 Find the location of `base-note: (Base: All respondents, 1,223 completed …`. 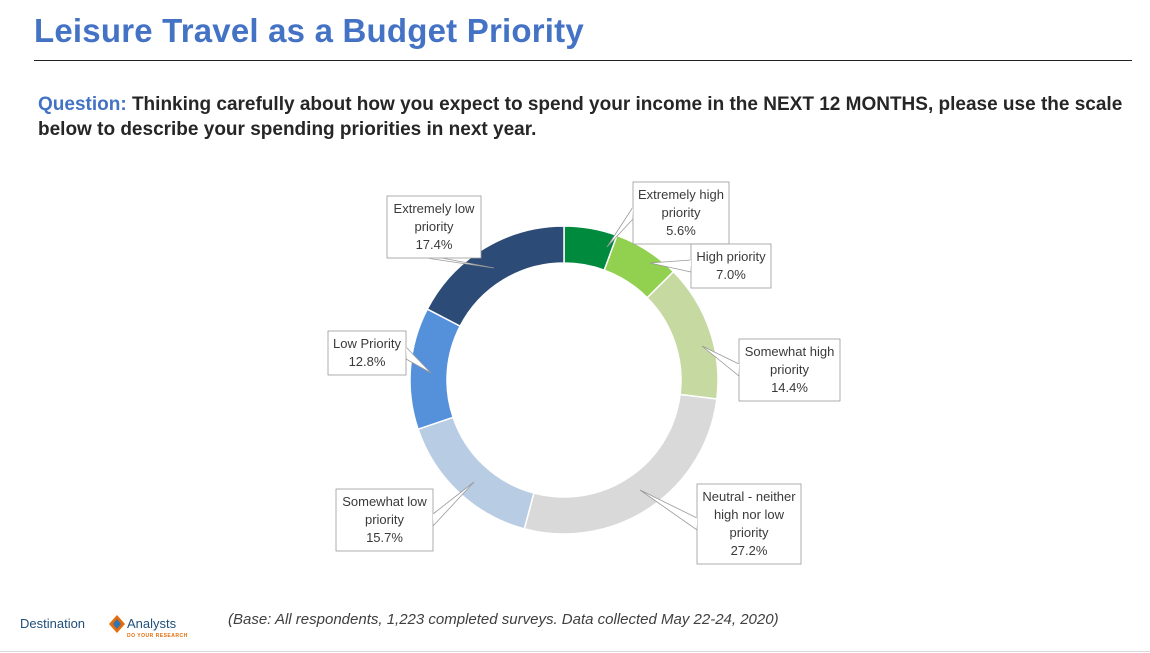

base-note: (Base: All respondents, 1,223 completed … is located at coordinates (503, 619).